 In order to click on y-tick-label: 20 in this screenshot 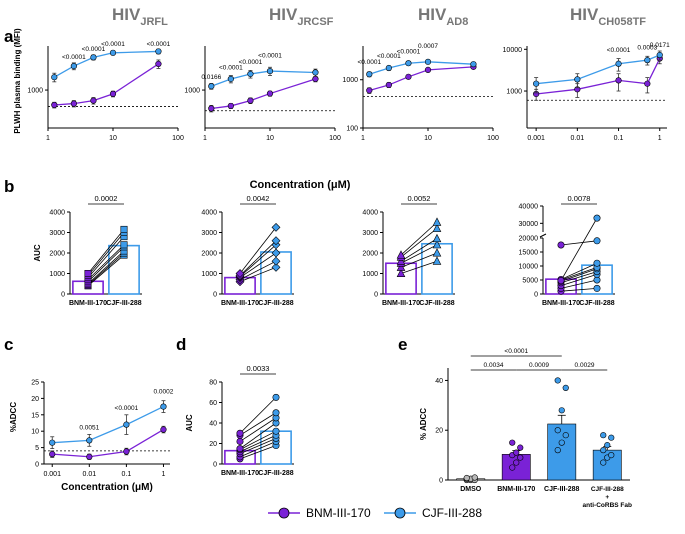, I will do `click(213, 444)`.